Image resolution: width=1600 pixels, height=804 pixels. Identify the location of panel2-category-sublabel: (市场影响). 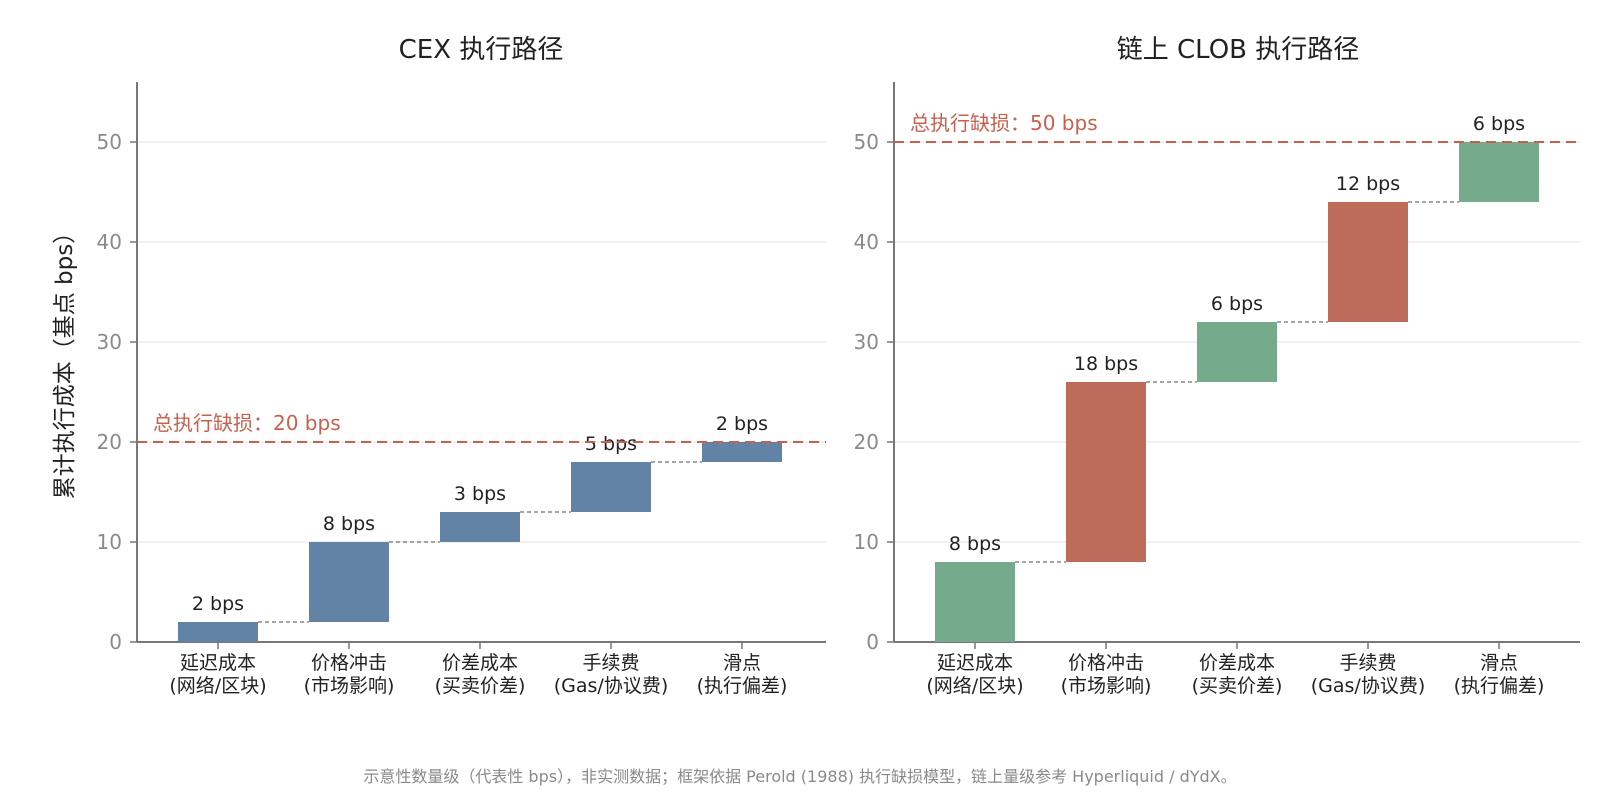
(1106, 686).